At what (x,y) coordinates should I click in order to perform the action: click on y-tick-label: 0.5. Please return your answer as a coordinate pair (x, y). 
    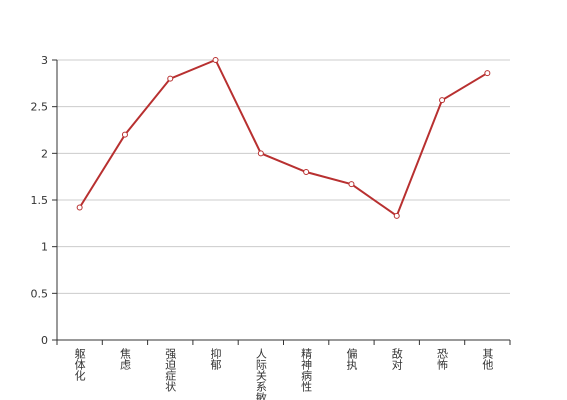
    Looking at the image, I should click on (40, 293).